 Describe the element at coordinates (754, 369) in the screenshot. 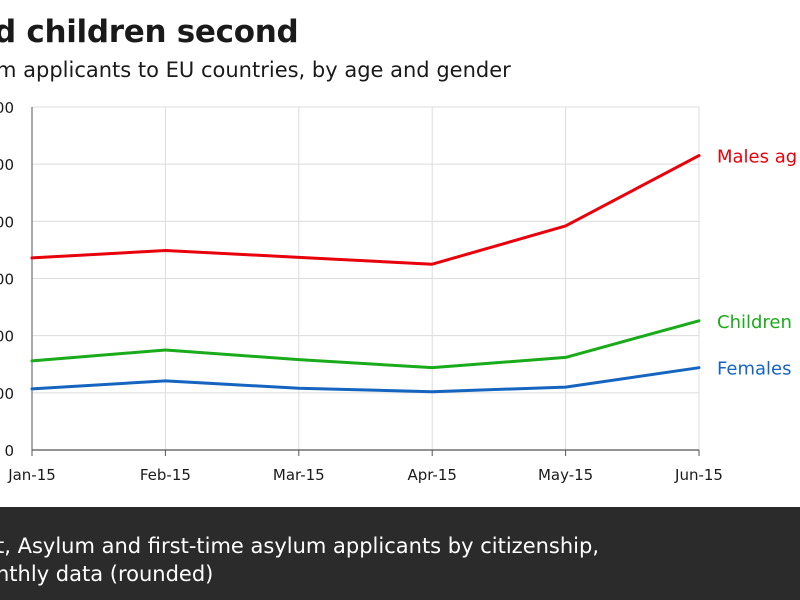

I see `series-label: Females` at that location.